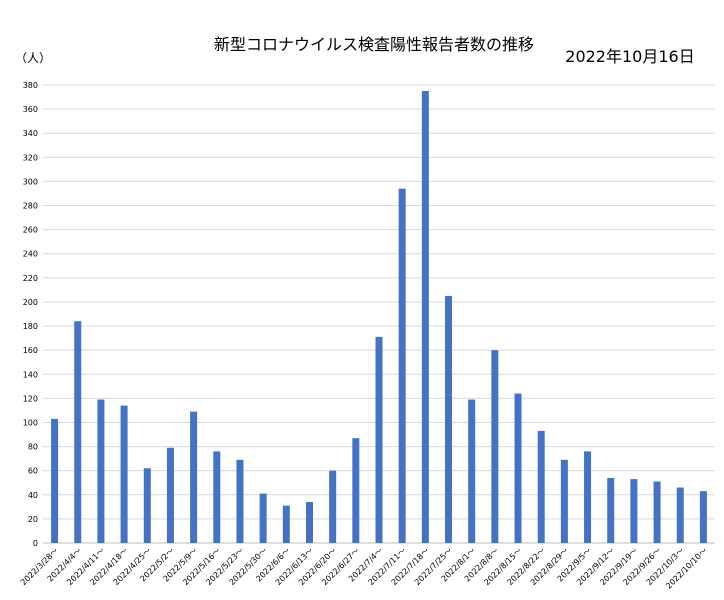 The width and height of the screenshot is (724, 600). What do you see at coordinates (33, 495) in the screenshot?
I see `y-tick-label: 40` at bounding box center [33, 495].